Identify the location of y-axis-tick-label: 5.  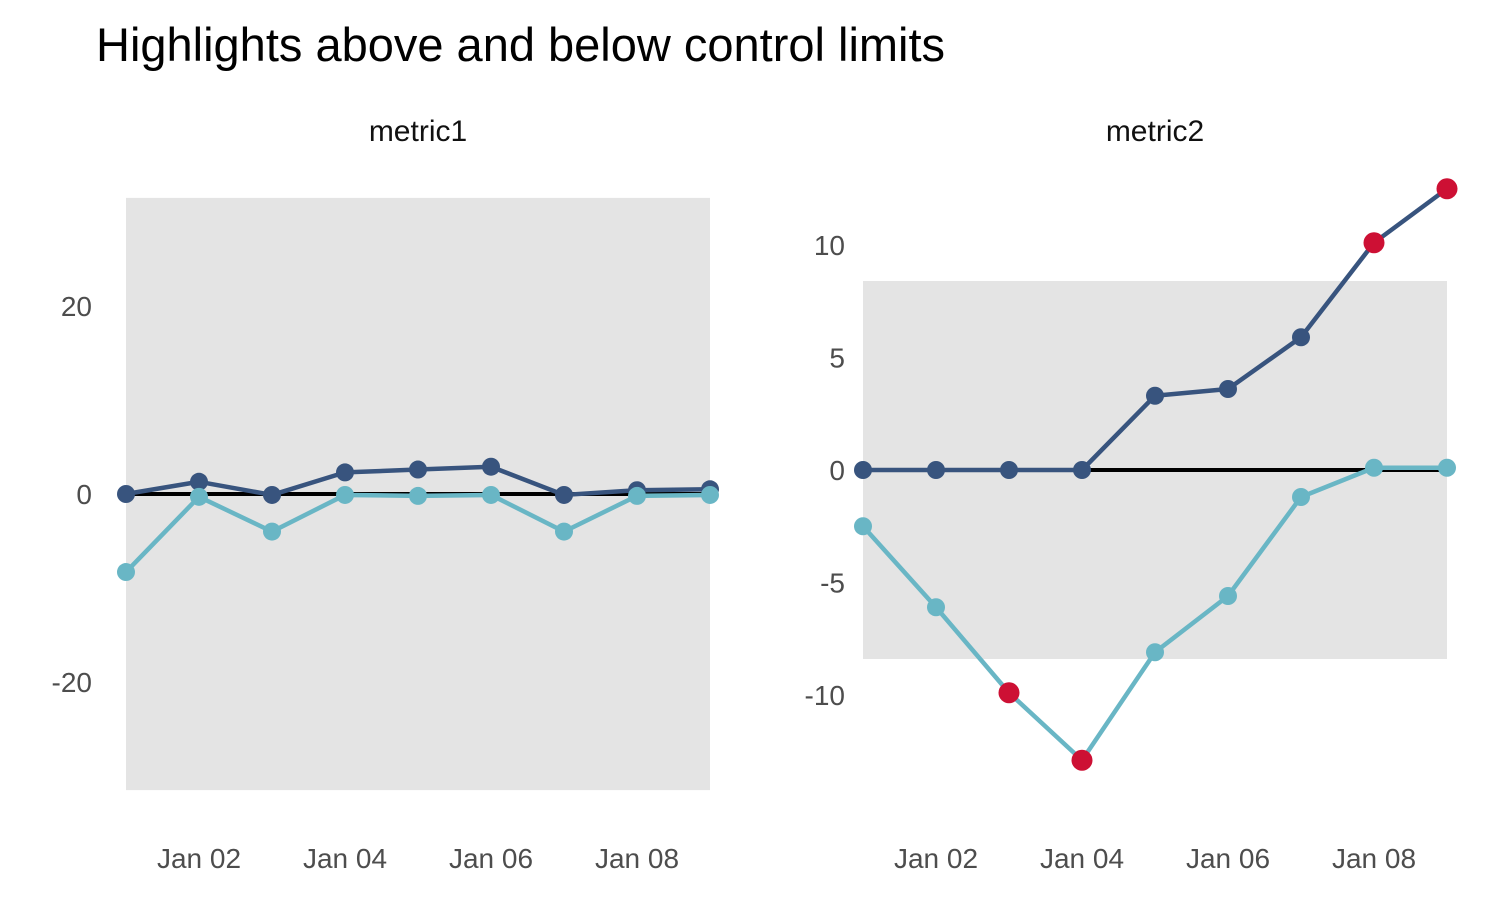
(837, 358).